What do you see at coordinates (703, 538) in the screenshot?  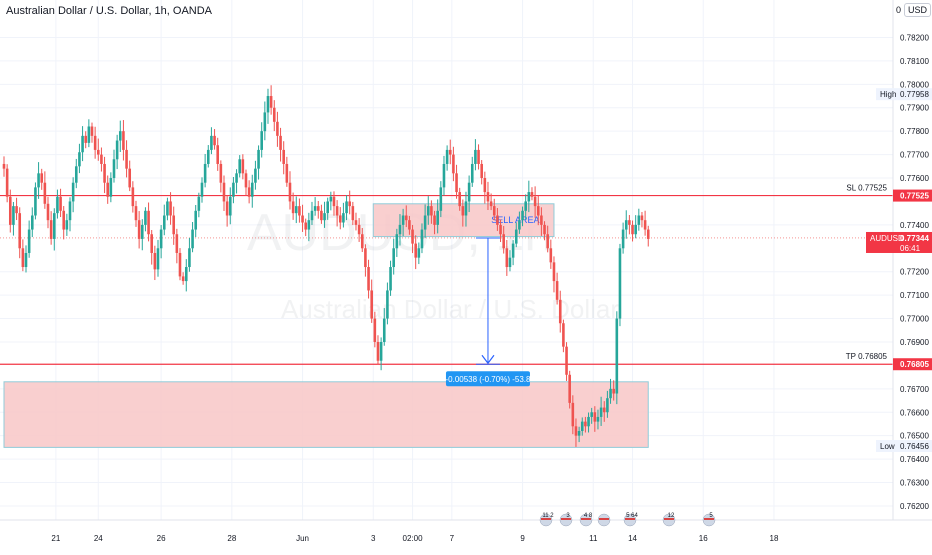 I see `time-tick-label: 16` at bounding box center [703, 538].